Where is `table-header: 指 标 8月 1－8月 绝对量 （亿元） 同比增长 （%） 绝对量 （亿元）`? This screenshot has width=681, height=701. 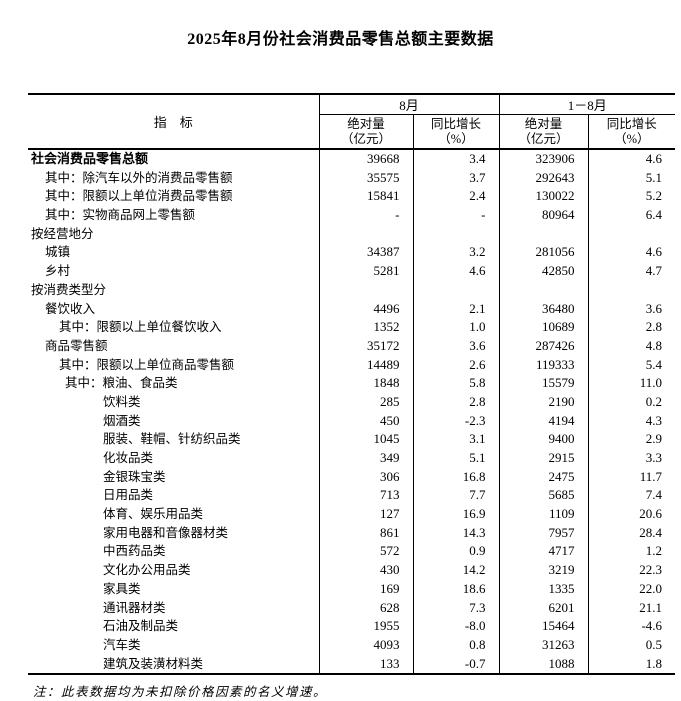 table-header: 指 标 8月 1－8月 绝对量 （亿元） 同比增长 （%） 绝对量 （亿元） is located at coordinates (352, 122).